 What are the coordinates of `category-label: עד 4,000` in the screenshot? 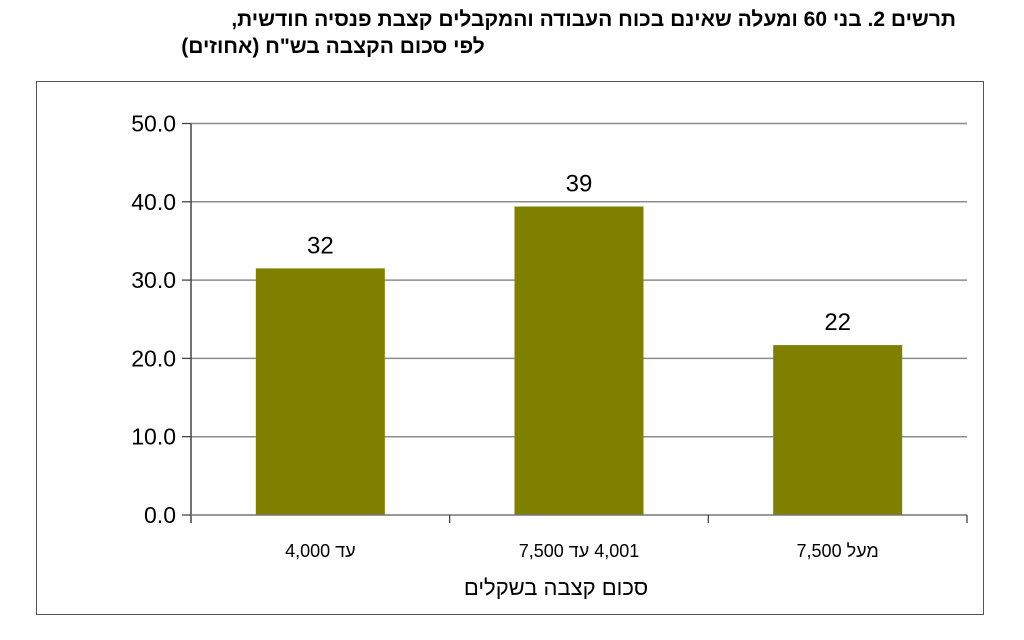 It's located at (320, 551).